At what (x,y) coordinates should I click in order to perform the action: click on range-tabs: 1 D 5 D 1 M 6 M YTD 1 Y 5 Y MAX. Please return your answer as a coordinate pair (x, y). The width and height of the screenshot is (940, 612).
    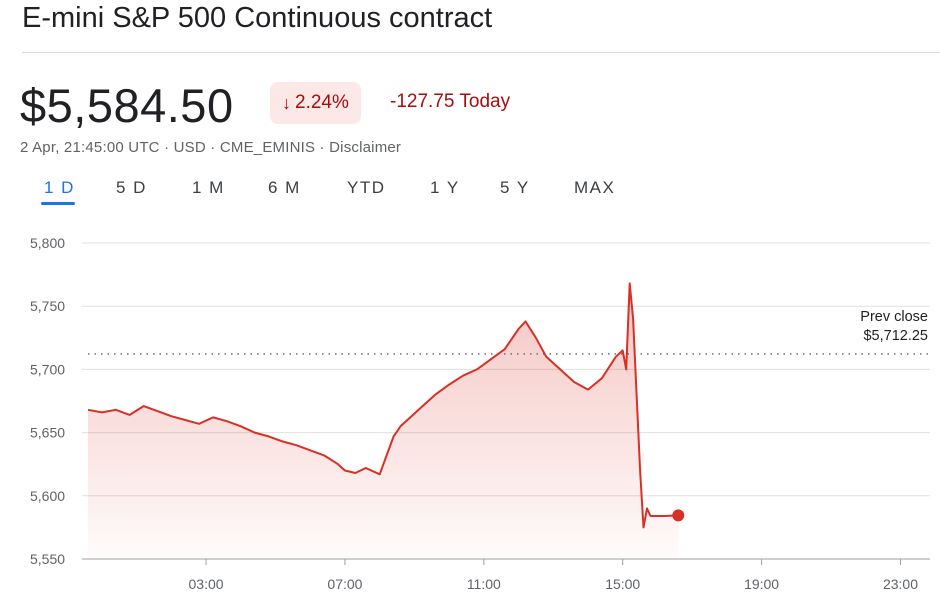
    Looking at the image, I should click on (350, 193).